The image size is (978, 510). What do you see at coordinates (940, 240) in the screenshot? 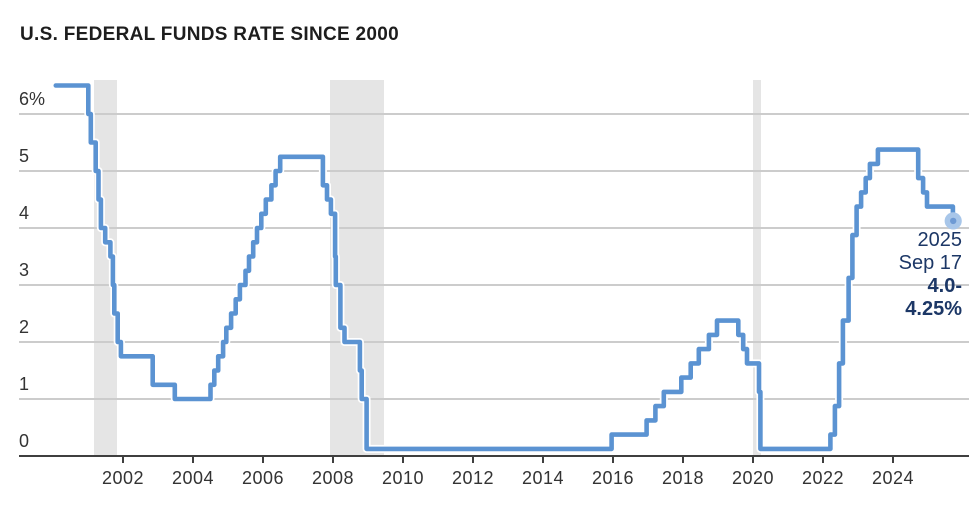
I see `annotation-year: 2025` at bounding box center [940, 240].